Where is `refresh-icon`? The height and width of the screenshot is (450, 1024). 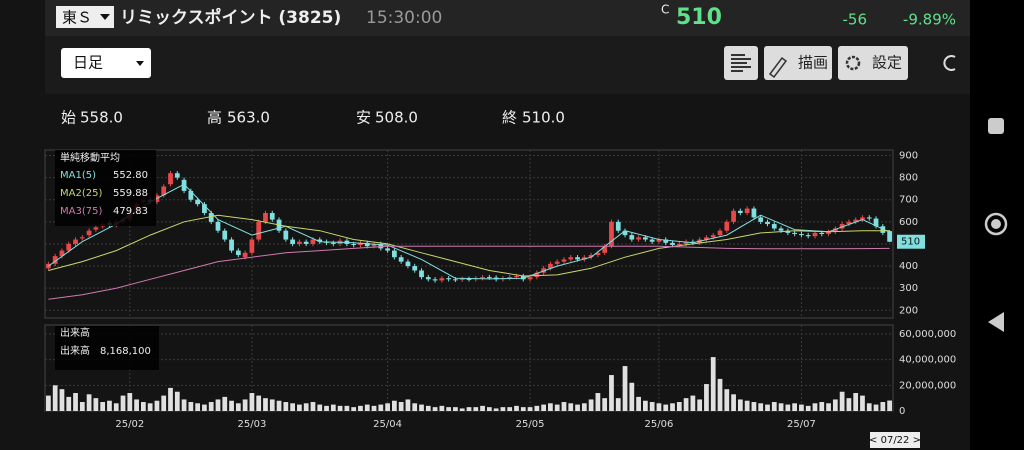 refresh-icon is located at coordinates (949, 63).